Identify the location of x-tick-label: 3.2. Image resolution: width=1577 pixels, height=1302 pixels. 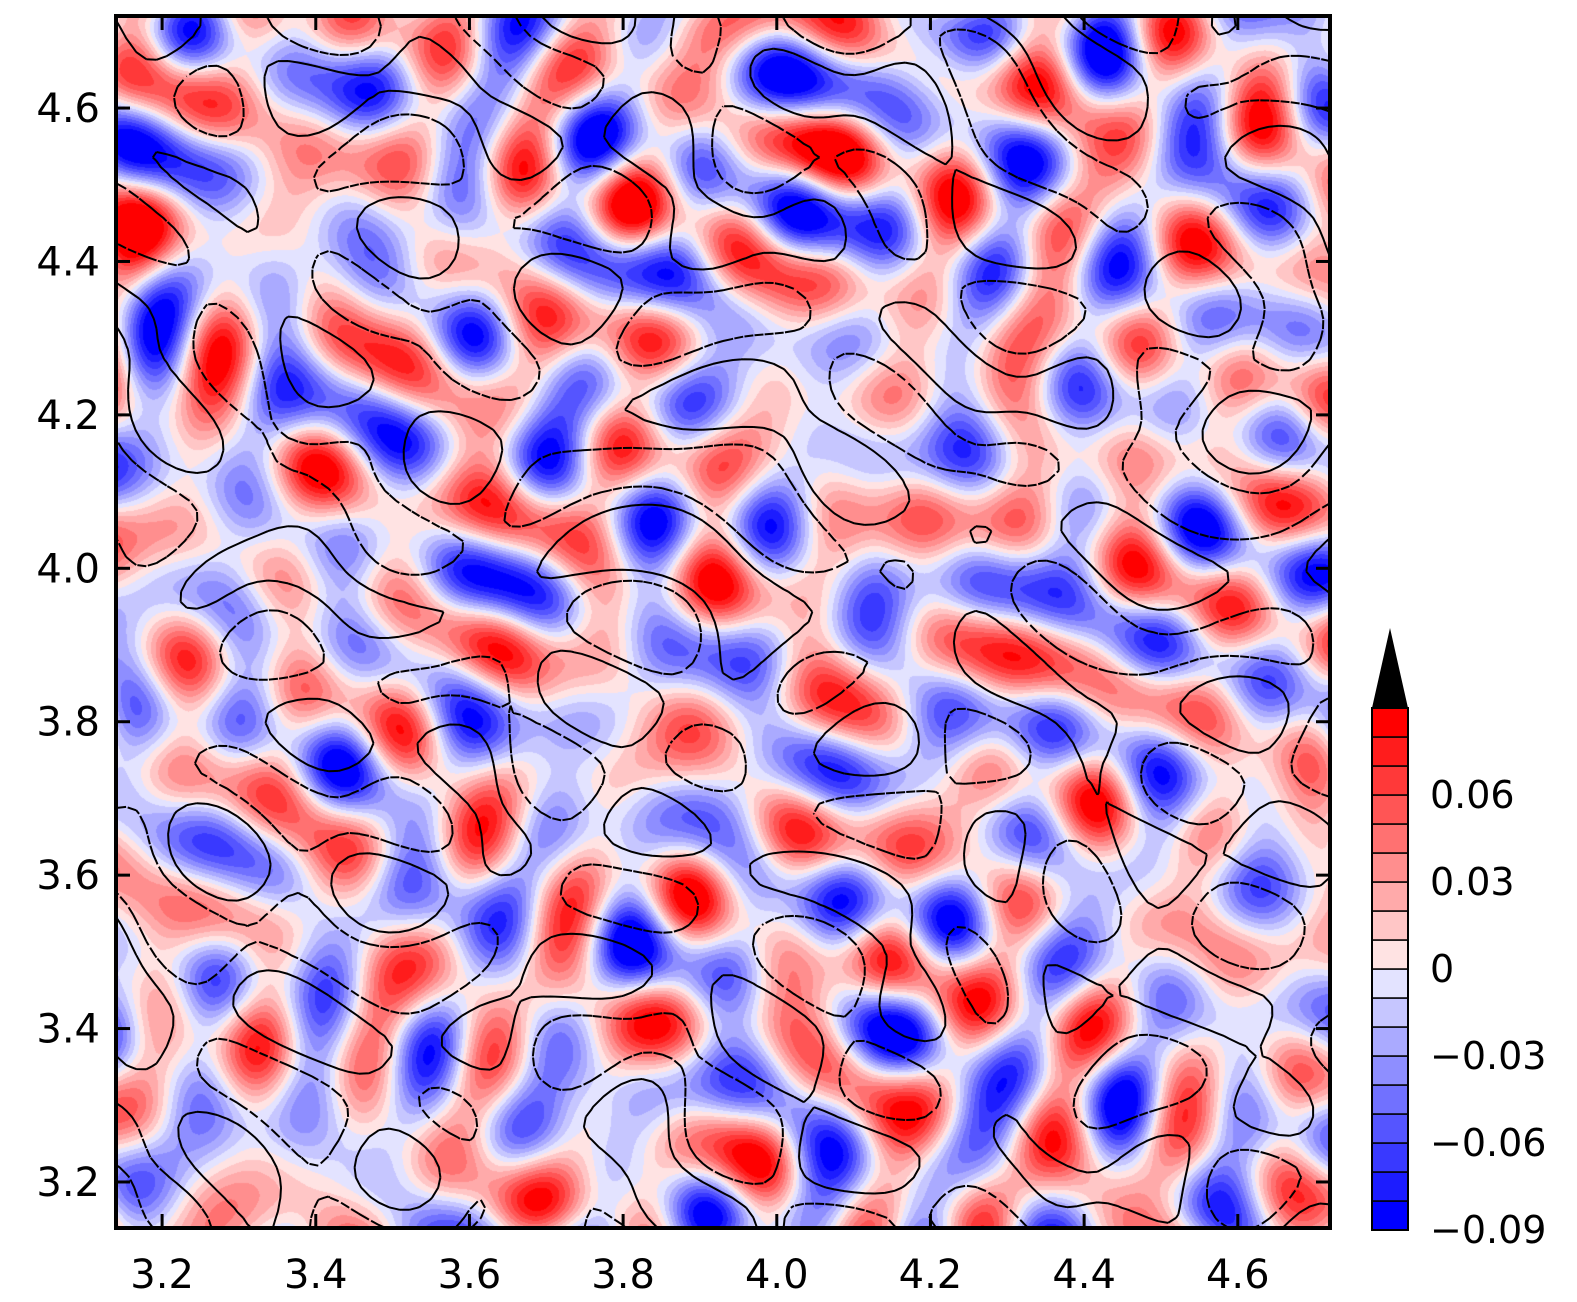
(162, 1275).